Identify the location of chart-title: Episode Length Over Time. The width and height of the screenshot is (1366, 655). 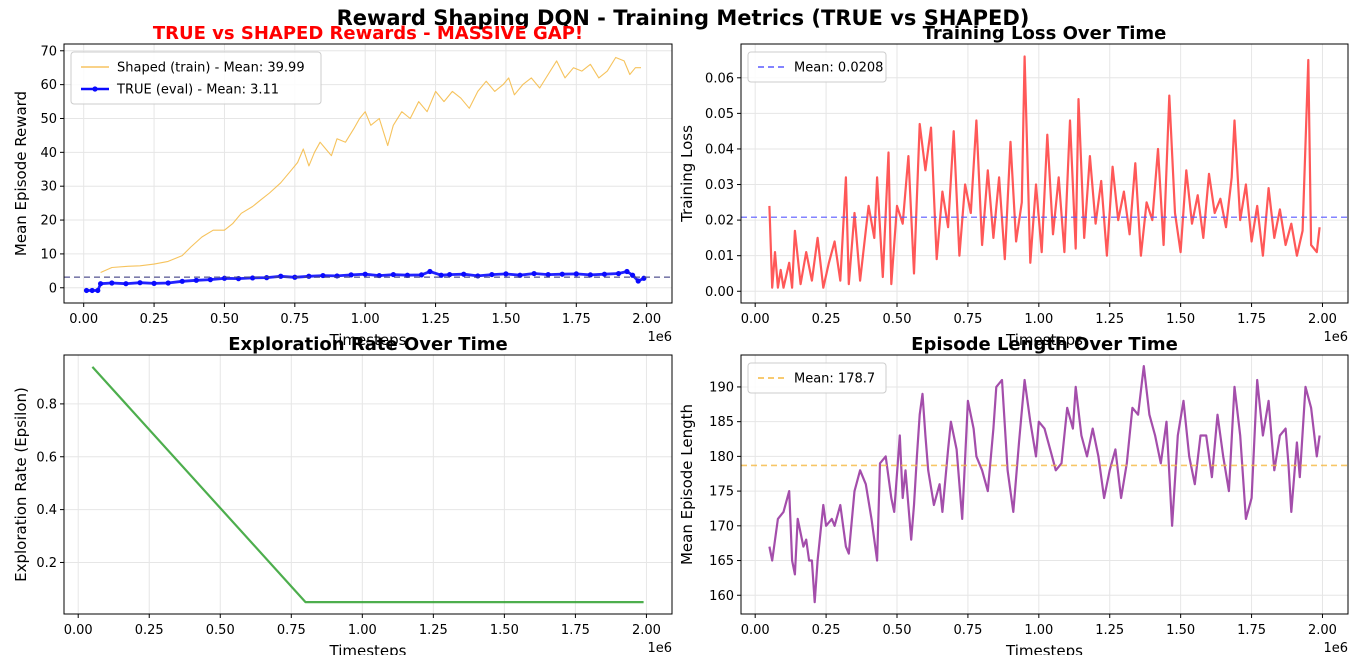
(1044, 344).